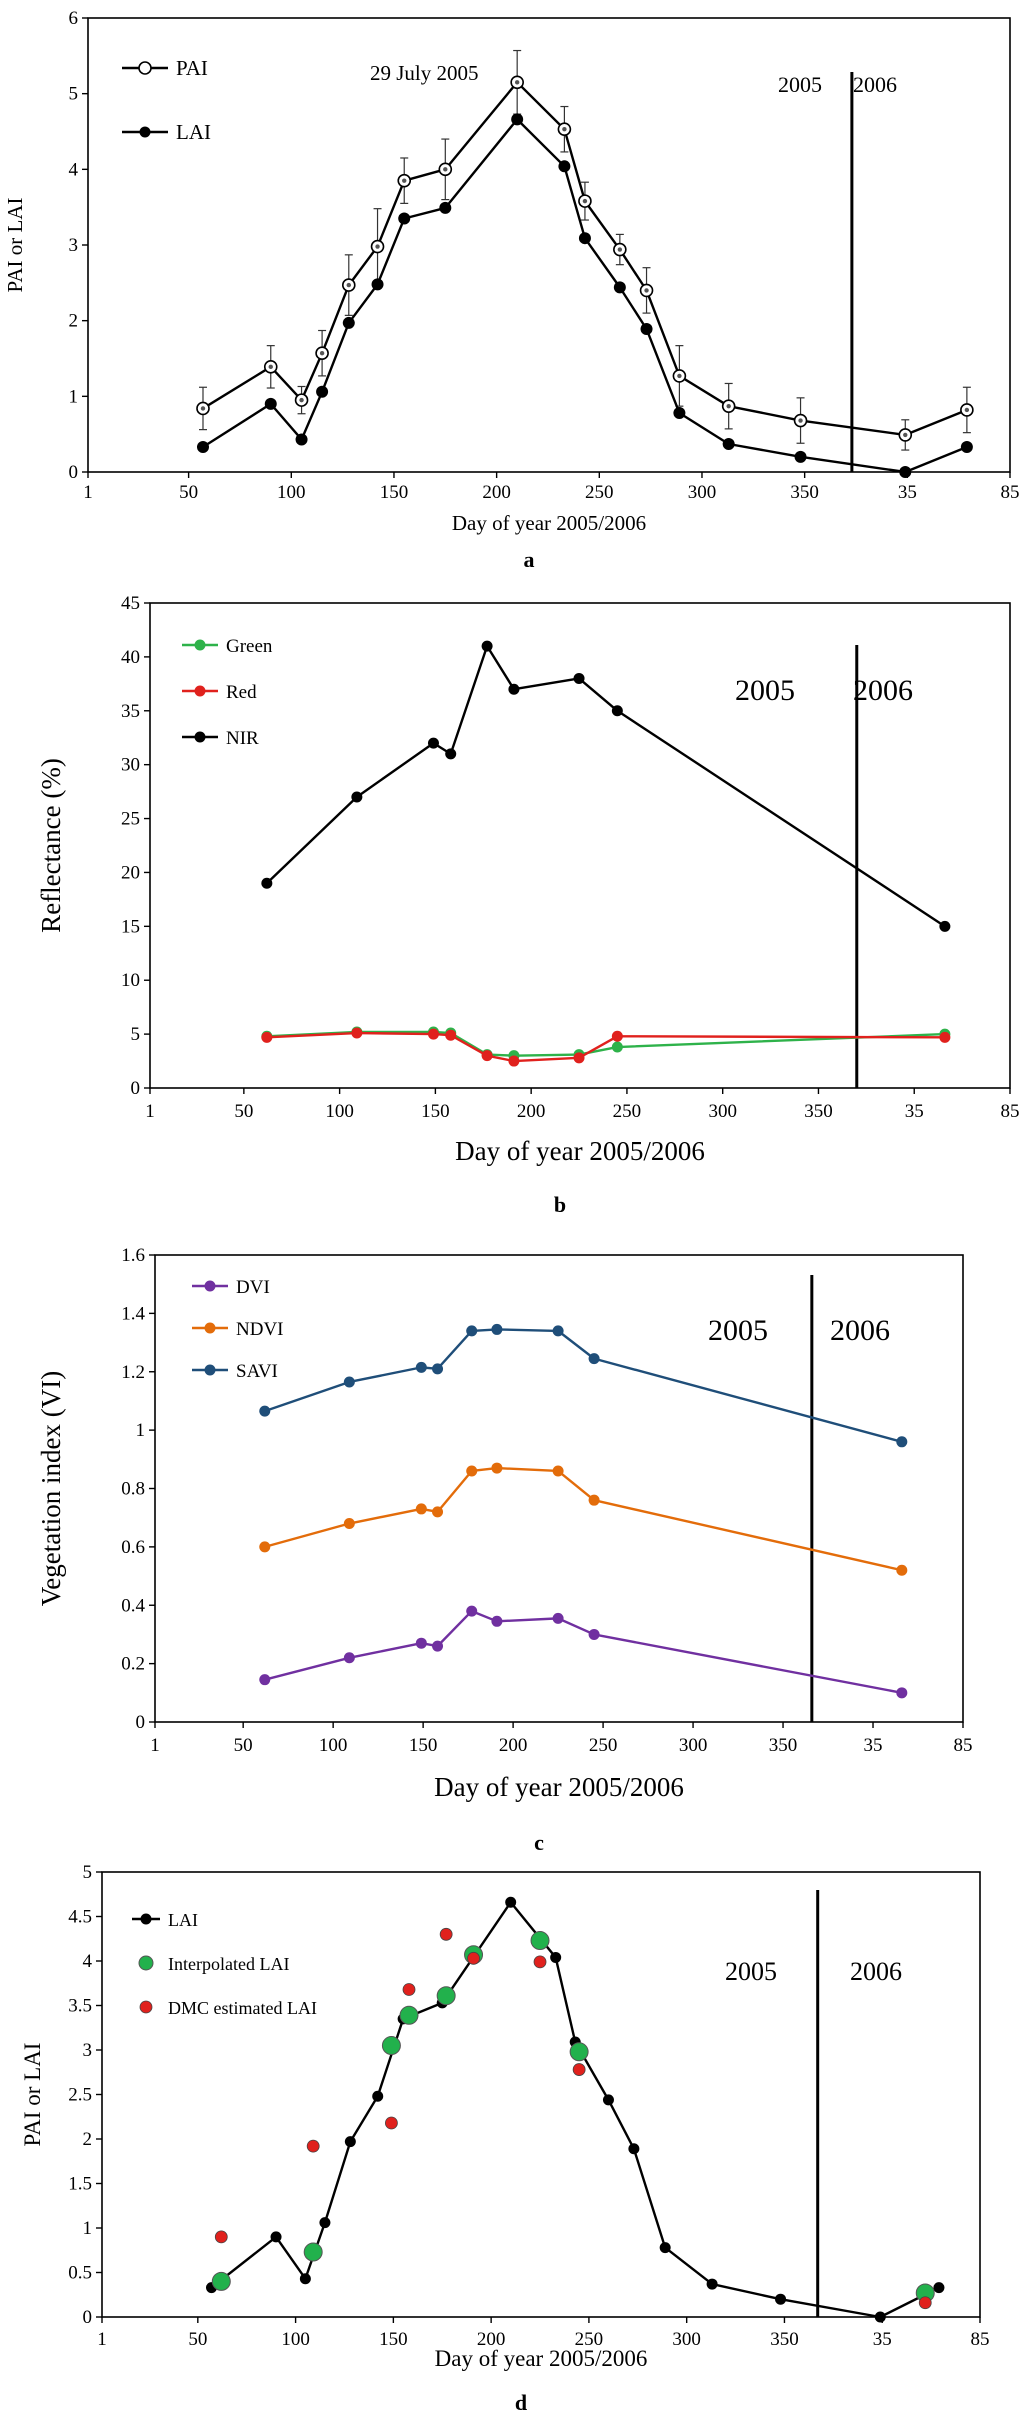 The width and height of the screenshot is (1024, 2423). Describe the element at coordinates (88, 2228) in the screenshot. I see `y-tick-label: 1` at that location.